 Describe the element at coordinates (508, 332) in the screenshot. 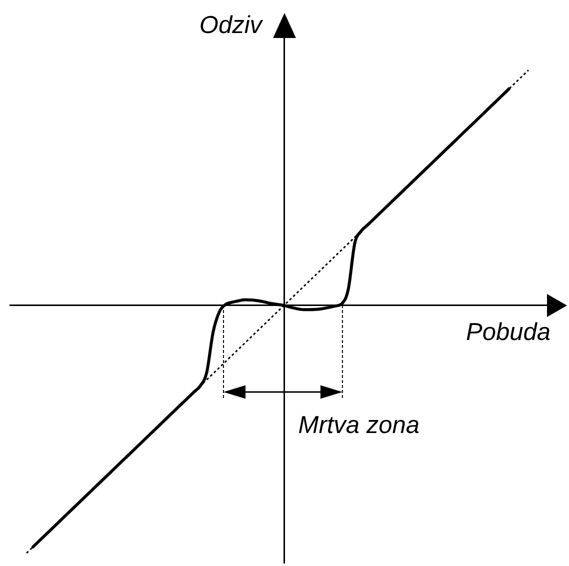

I see `x-axis-title: Pobuda` at that location.